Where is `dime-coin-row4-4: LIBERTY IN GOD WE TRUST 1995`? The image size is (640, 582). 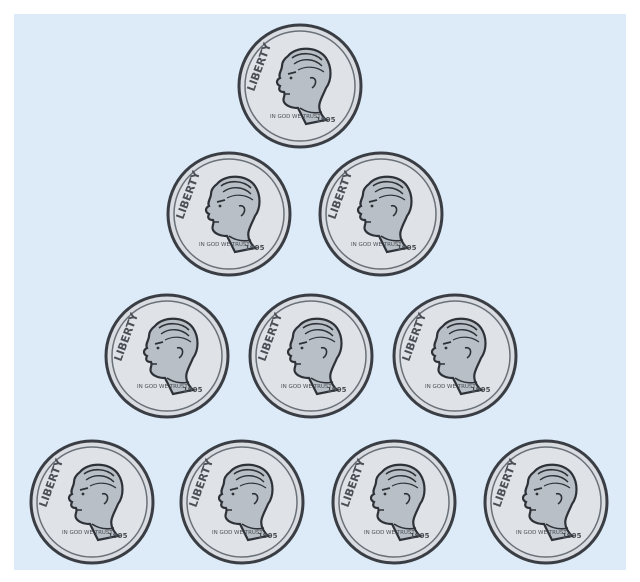
dime-coin-row4-4: LIBERTY IN GOD WE TRUST 1995 is located at coordinates (546, 502).